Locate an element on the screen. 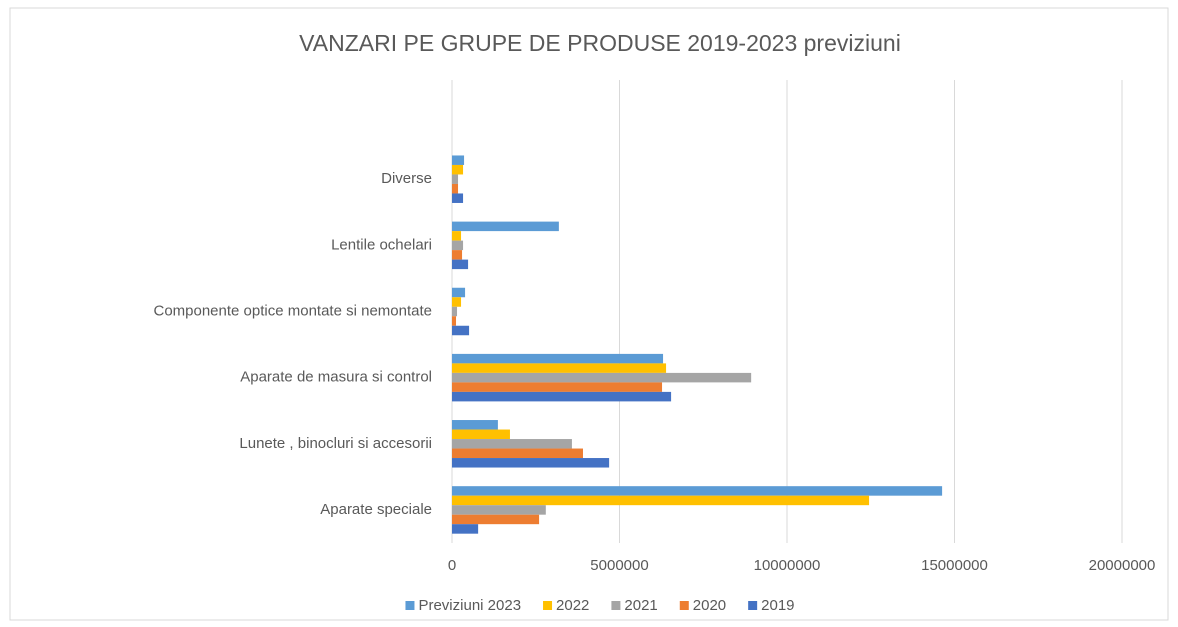 The width and height of the screenshot is (1178, 627). y-tick-label: Lentile ochelari is located at coordinates (381, 244).